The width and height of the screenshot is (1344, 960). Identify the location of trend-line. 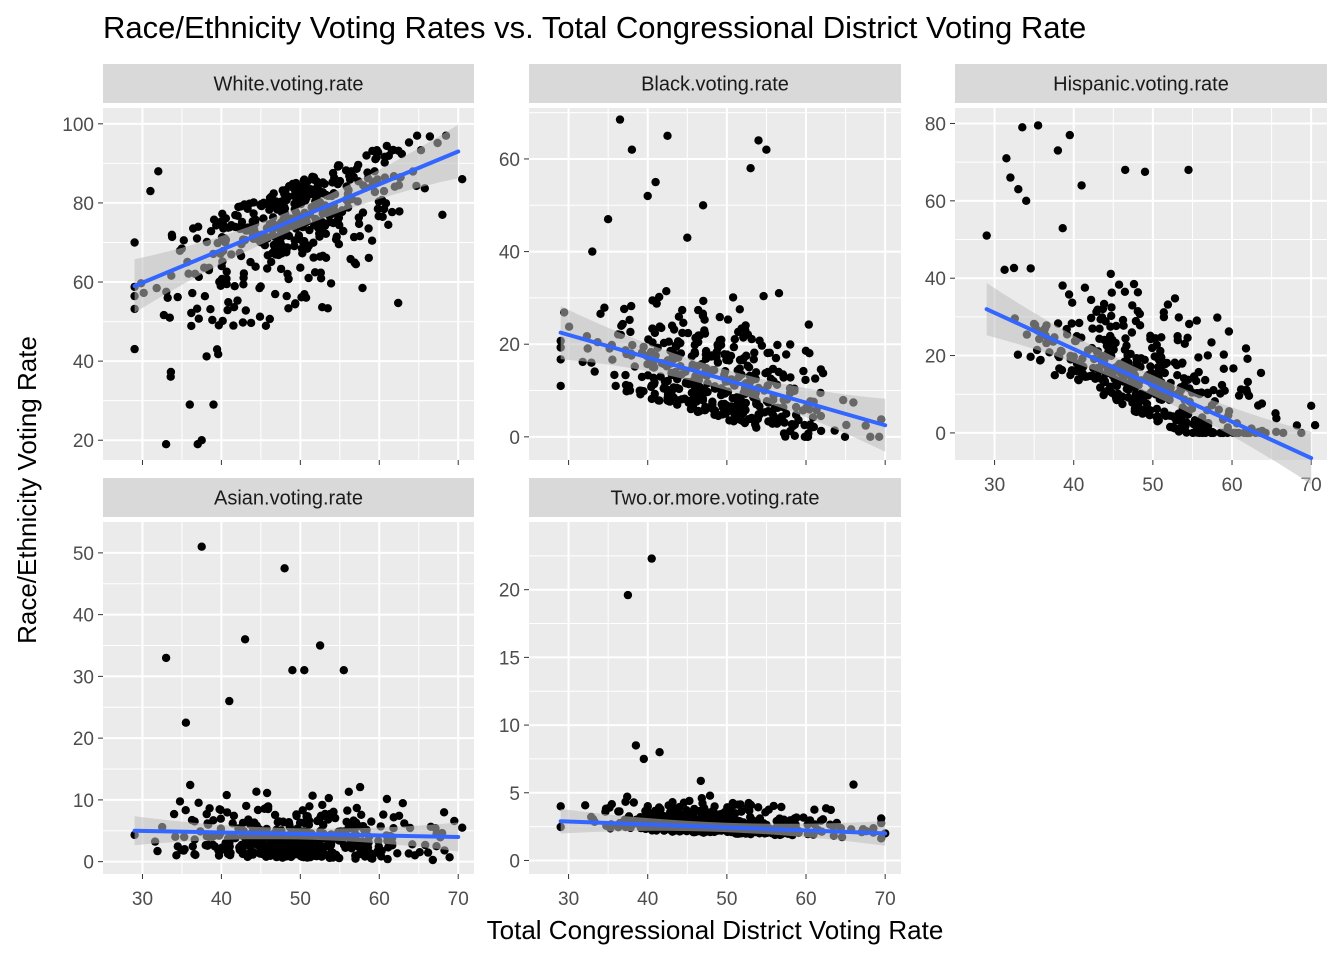
(1149, 384).